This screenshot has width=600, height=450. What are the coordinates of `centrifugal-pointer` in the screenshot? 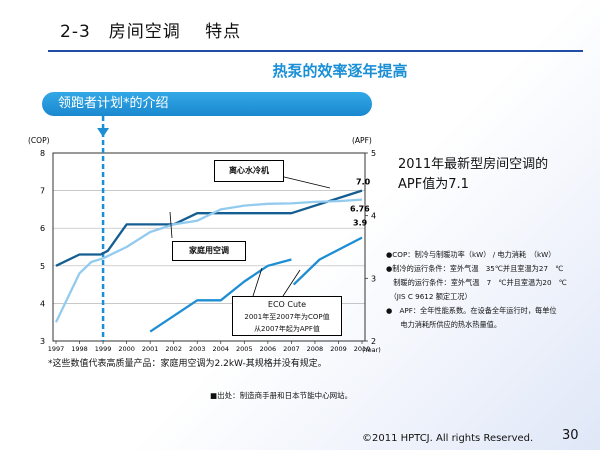 It's located at (305, 182).